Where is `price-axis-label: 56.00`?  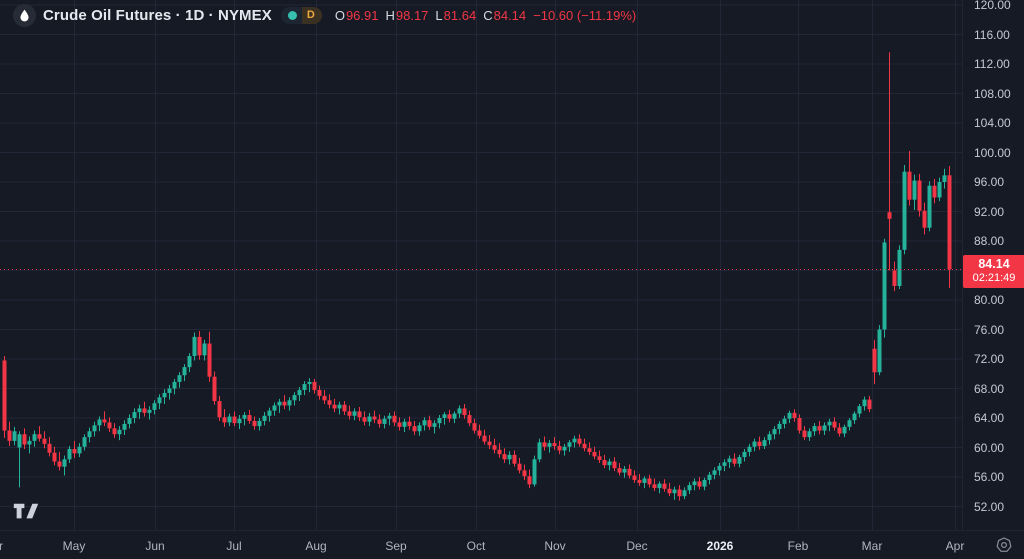 price-axis-label: 56.00 is located at coordinates (989, 477).